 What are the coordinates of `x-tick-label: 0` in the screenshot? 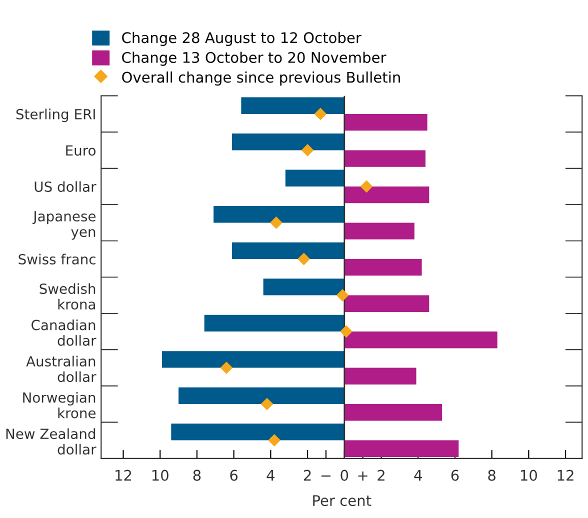 It's located at (344, 475).